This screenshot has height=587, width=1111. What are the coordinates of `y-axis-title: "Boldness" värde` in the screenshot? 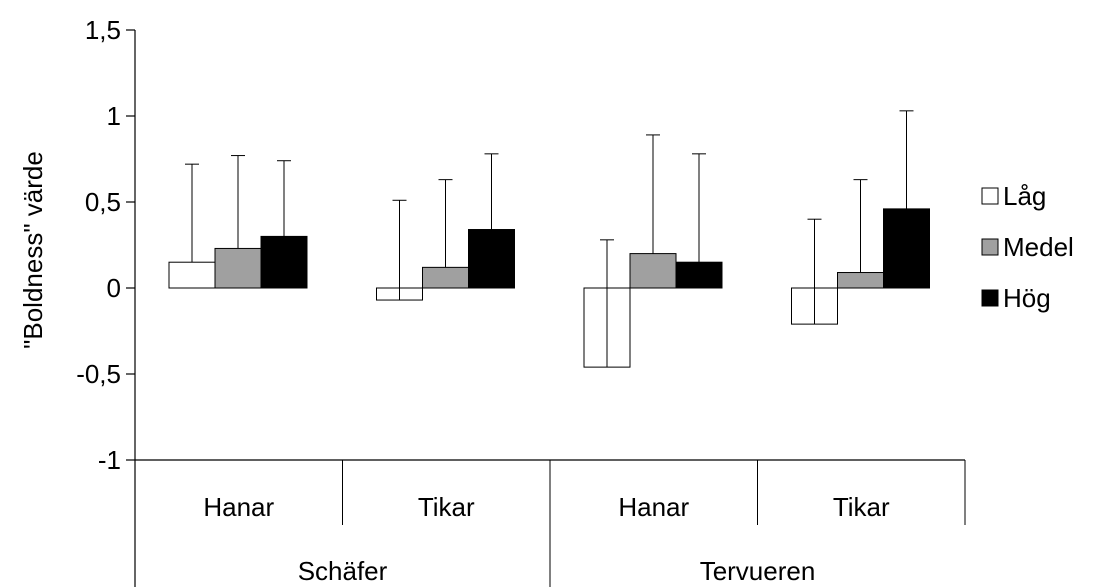 It's located at (33, 250).